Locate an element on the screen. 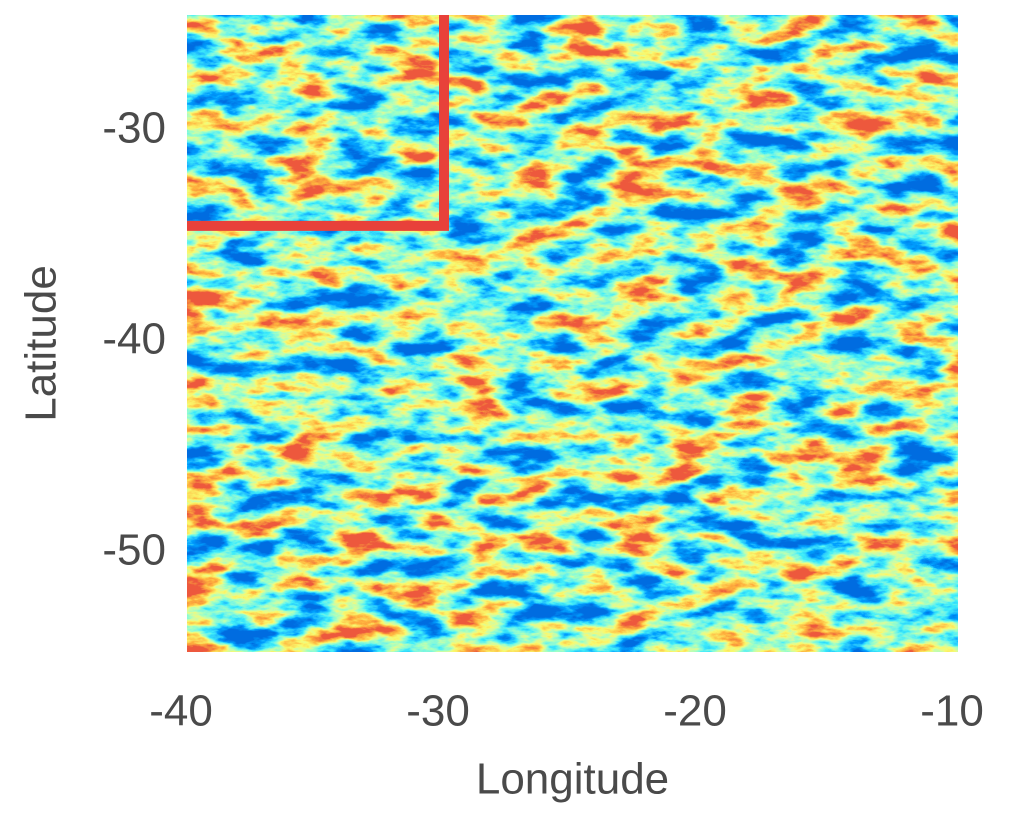  y-tick-label: -40 is located at coordinates (134, 339).